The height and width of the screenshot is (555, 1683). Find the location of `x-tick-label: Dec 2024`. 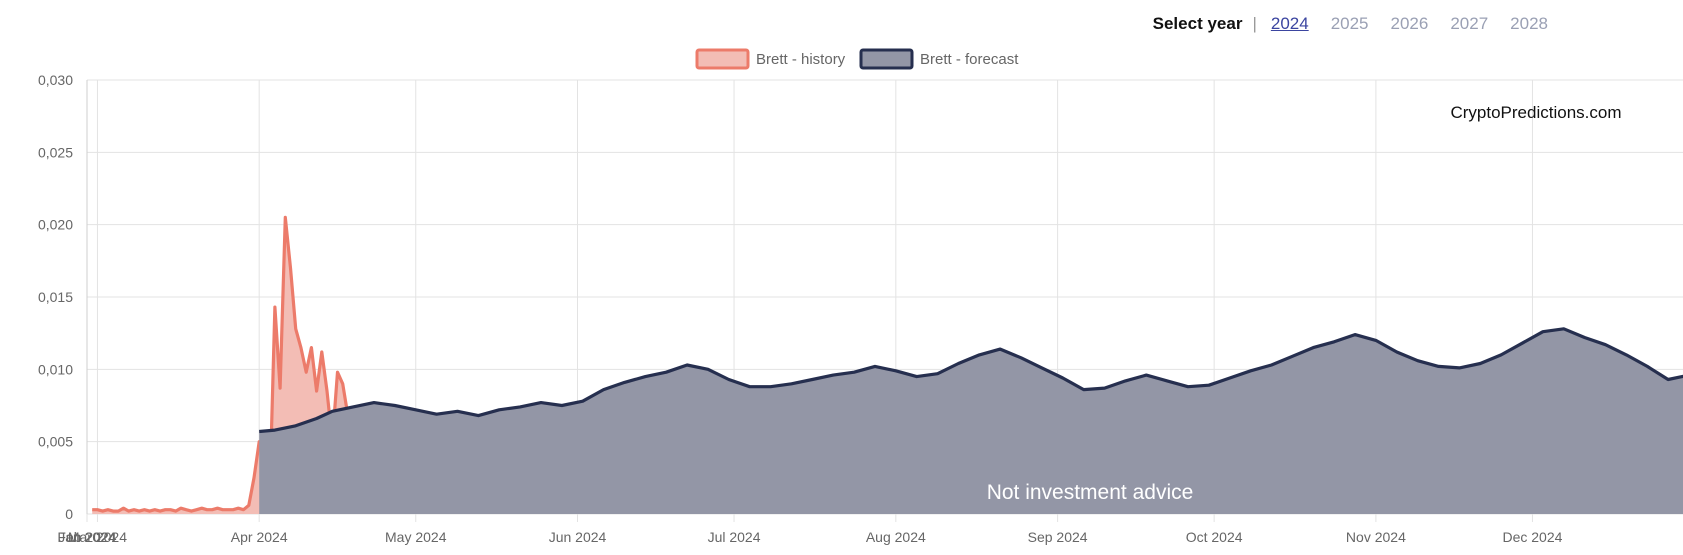

x-tick-label: Dec 2024 is located at coordinates (1532, 537).